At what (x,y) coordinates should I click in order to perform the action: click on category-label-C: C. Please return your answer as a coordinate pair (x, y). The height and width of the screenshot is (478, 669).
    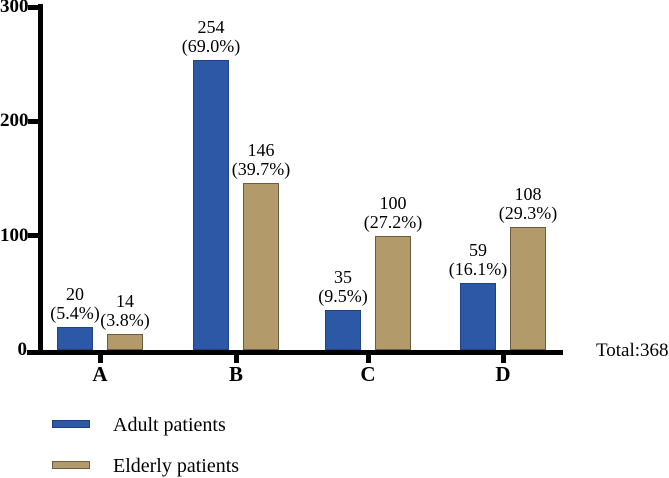
    Looking at the image, I should click on (368, 374).